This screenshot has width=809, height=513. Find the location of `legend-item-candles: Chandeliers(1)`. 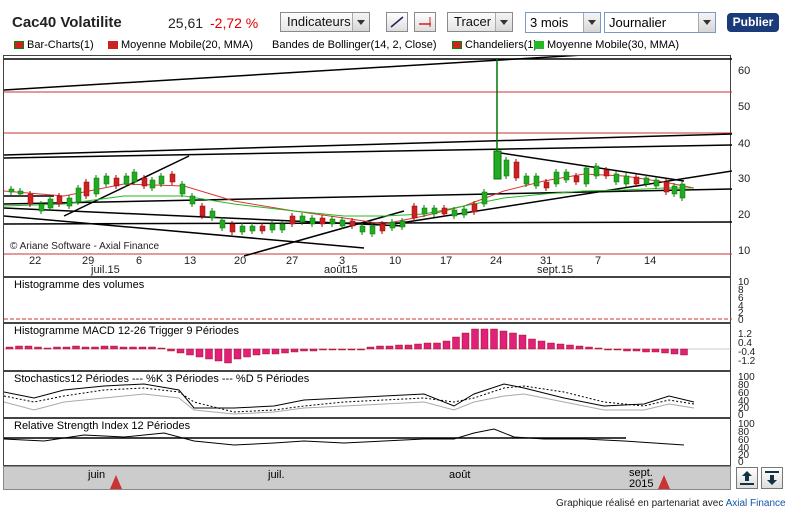

legend-item-candles: Chandeliers(1) is located at coordinates (494, 45).